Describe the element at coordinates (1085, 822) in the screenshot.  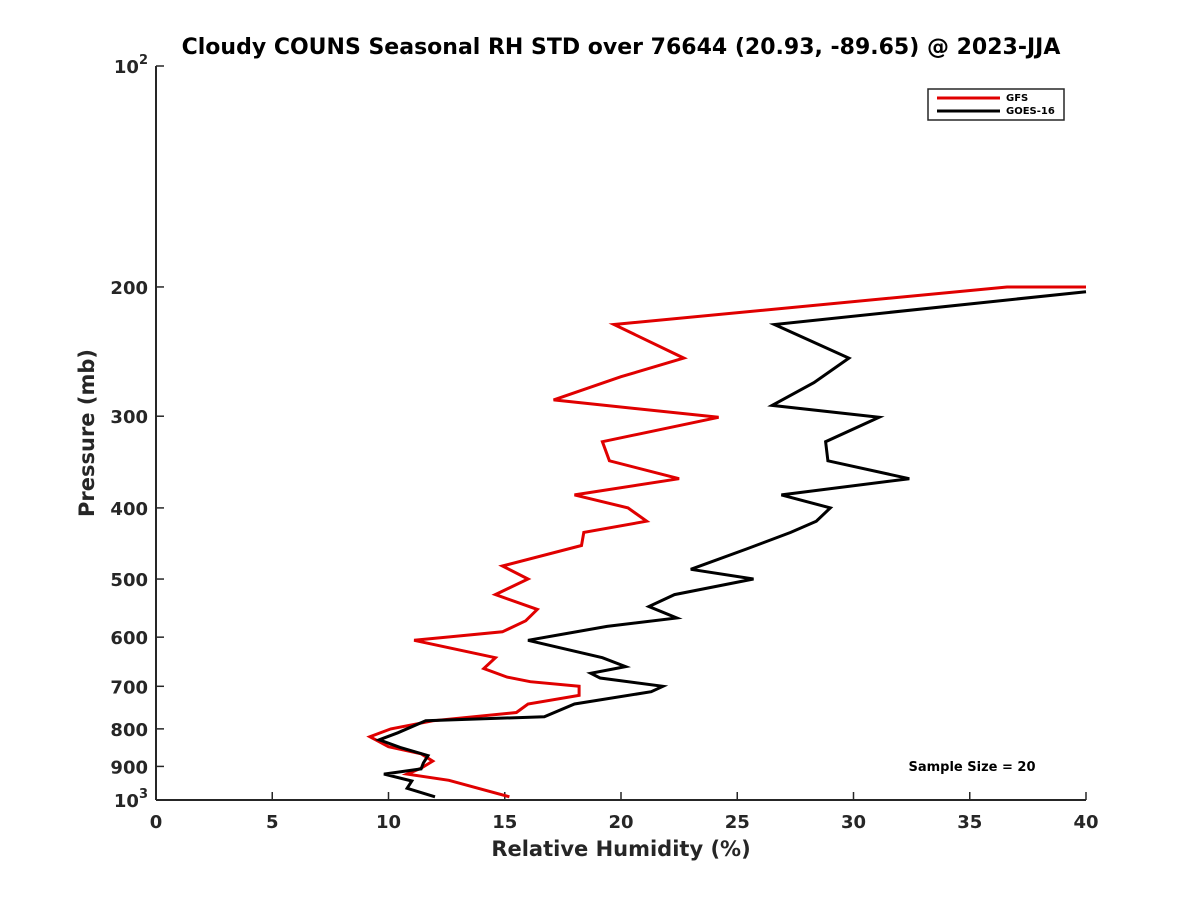
I see `x-tick-label: 40` at that location.